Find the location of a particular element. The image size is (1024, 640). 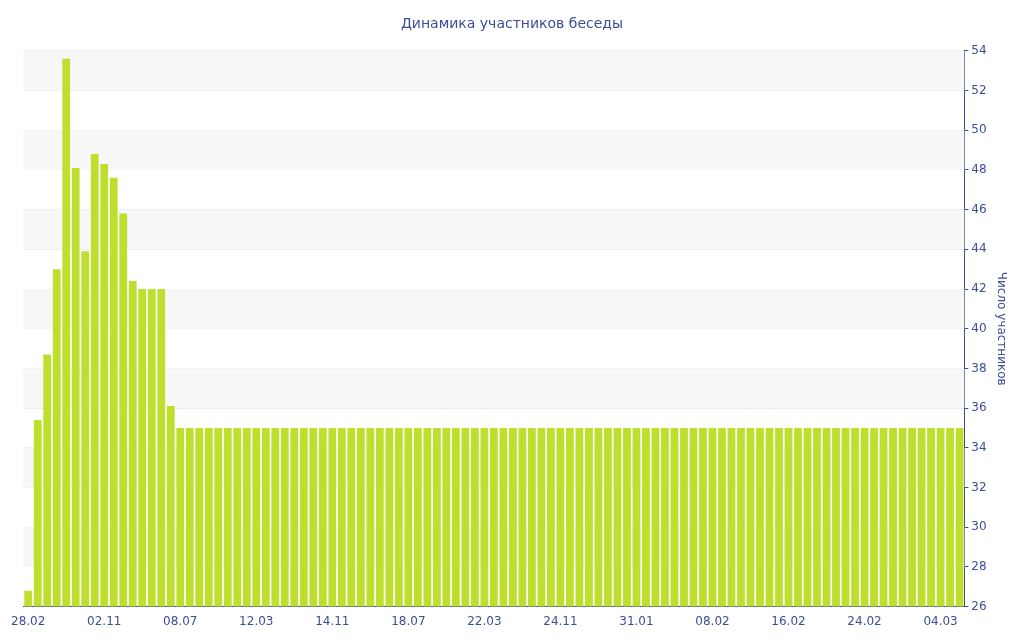

y-tick-label: 32 is located at coordinates (979, 486).